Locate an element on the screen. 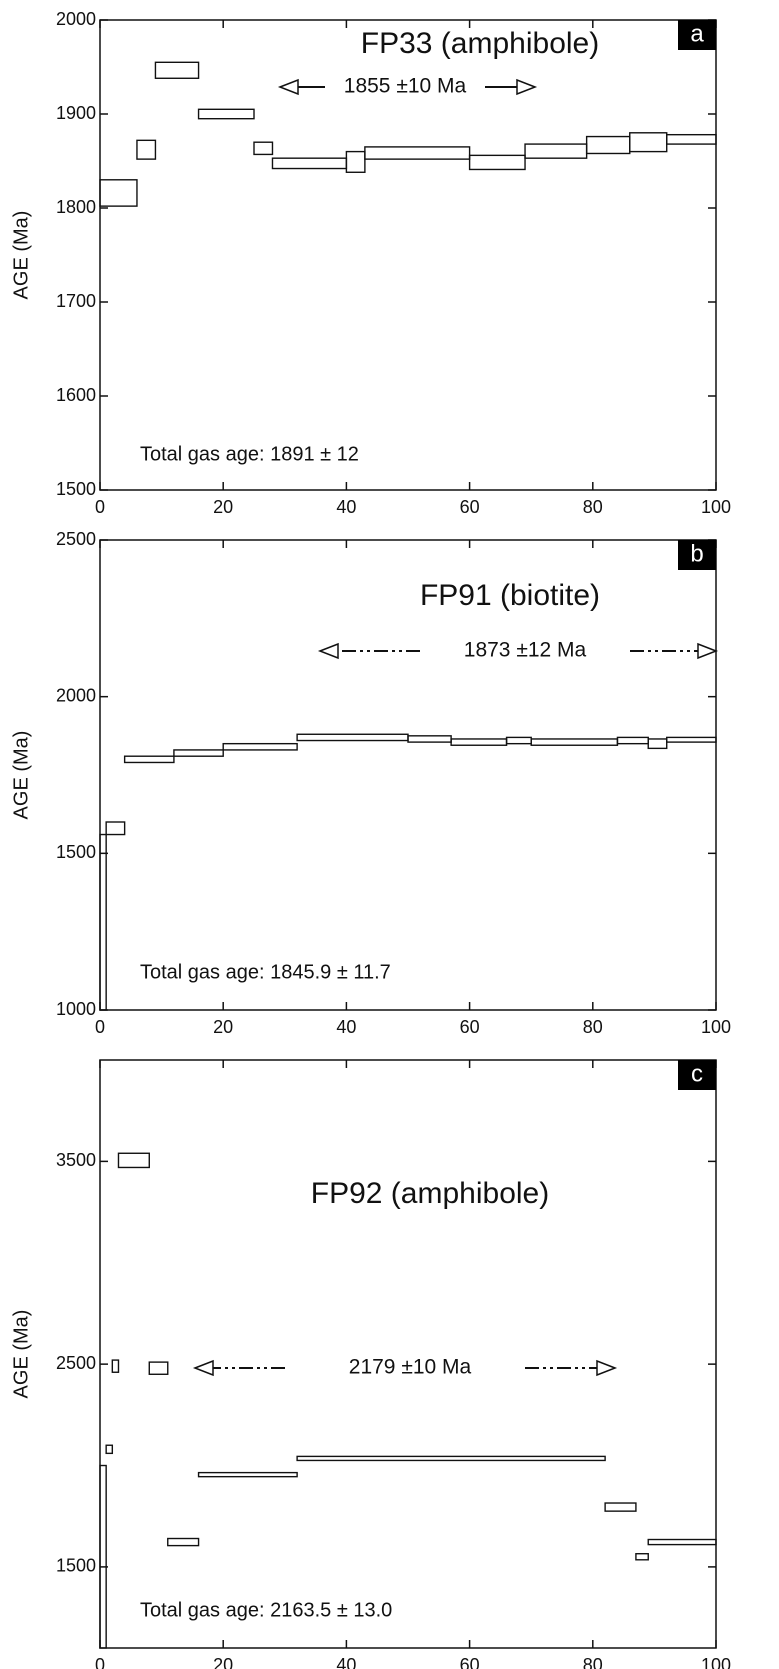 The width and height of the screenshot is (779, 1669). panel-title: FP33 (amphibole) is located at coordinates (480, 43).